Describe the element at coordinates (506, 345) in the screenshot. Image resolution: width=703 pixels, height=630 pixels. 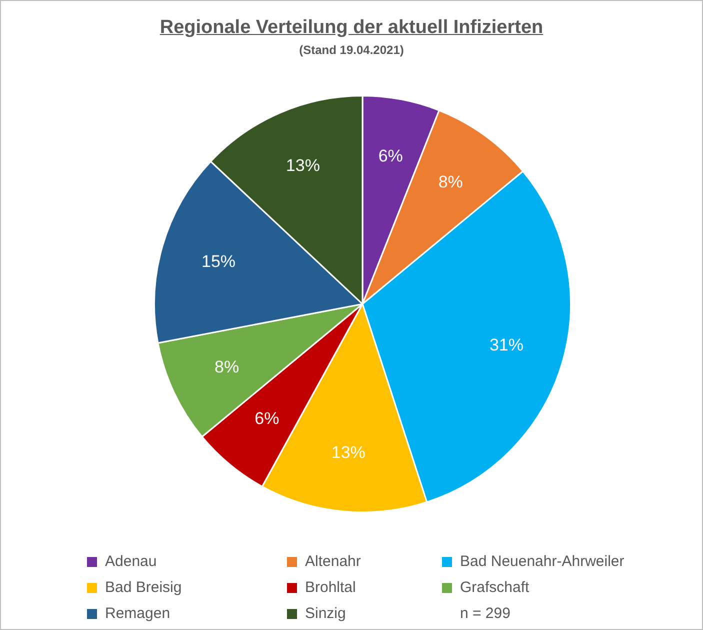
I see `data-label: 31%` at that location.